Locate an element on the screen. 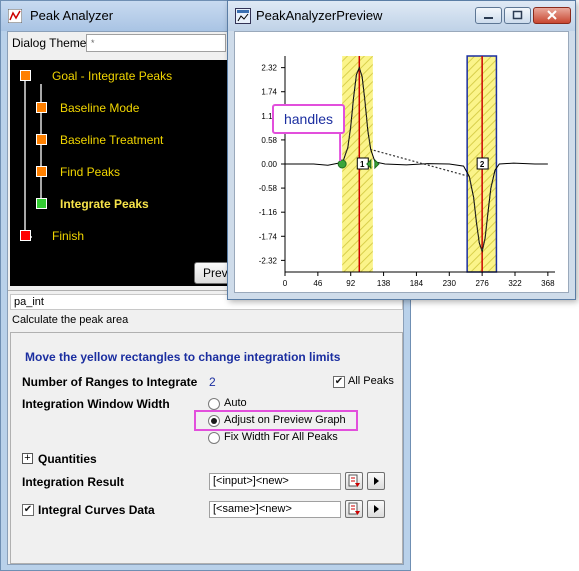 The image size is (579, 571). ranges-value: 2 is located at coordinates (212, 382).